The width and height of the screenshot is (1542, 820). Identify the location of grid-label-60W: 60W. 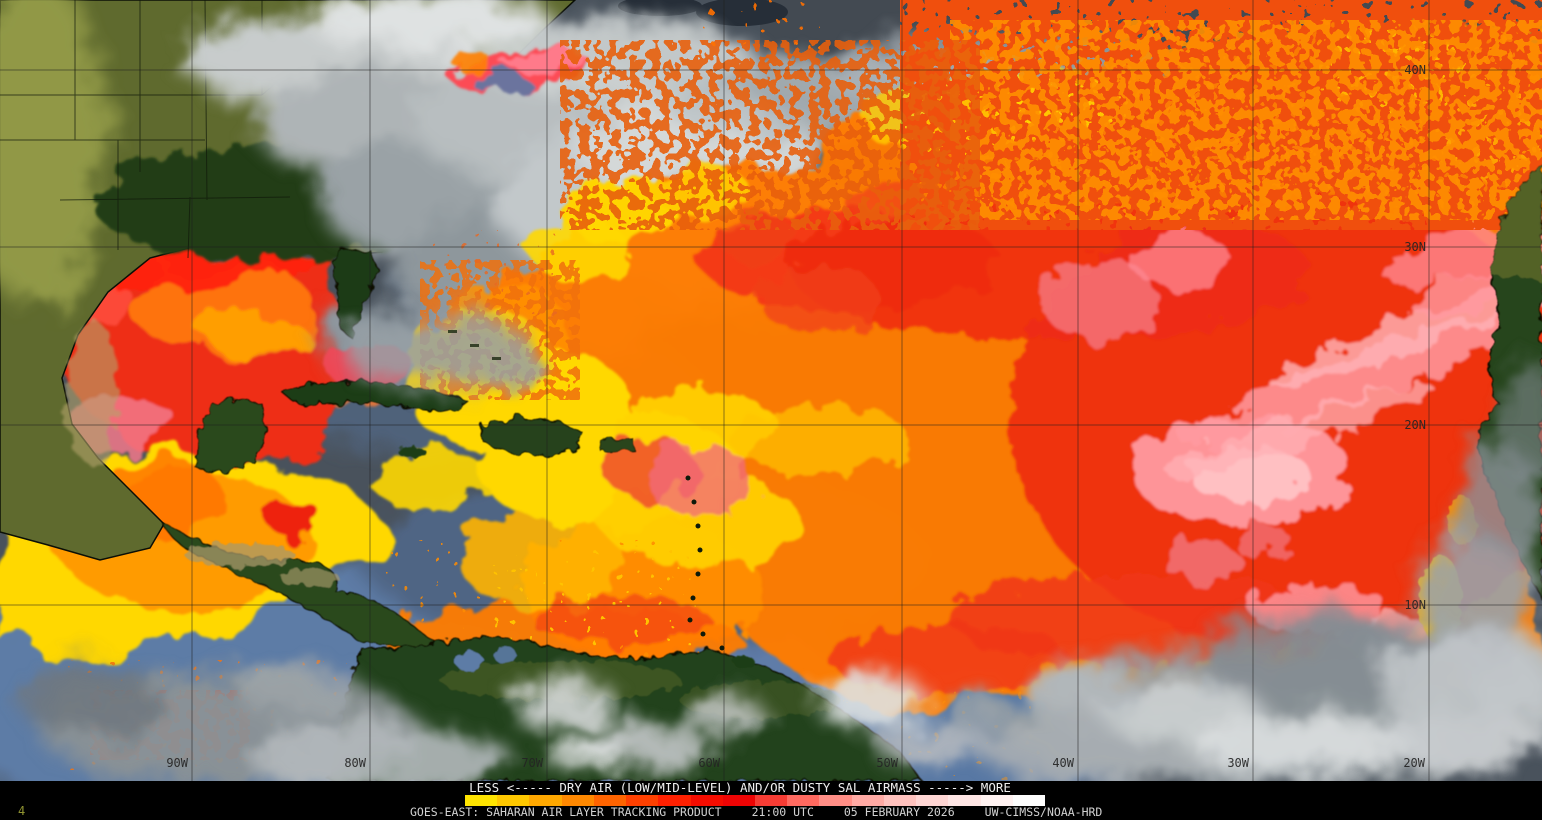
(709, 763).